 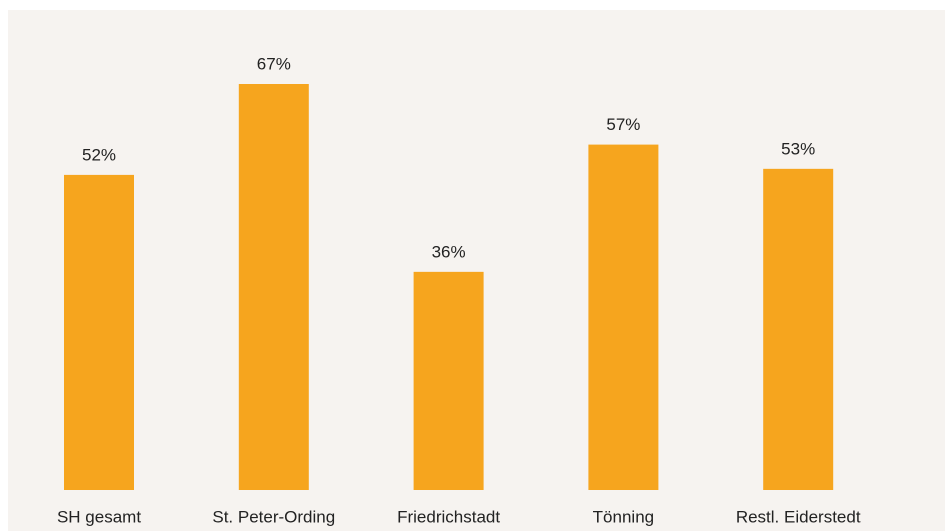 I want to click on data-label: 67%, so click(x=274, y=63).